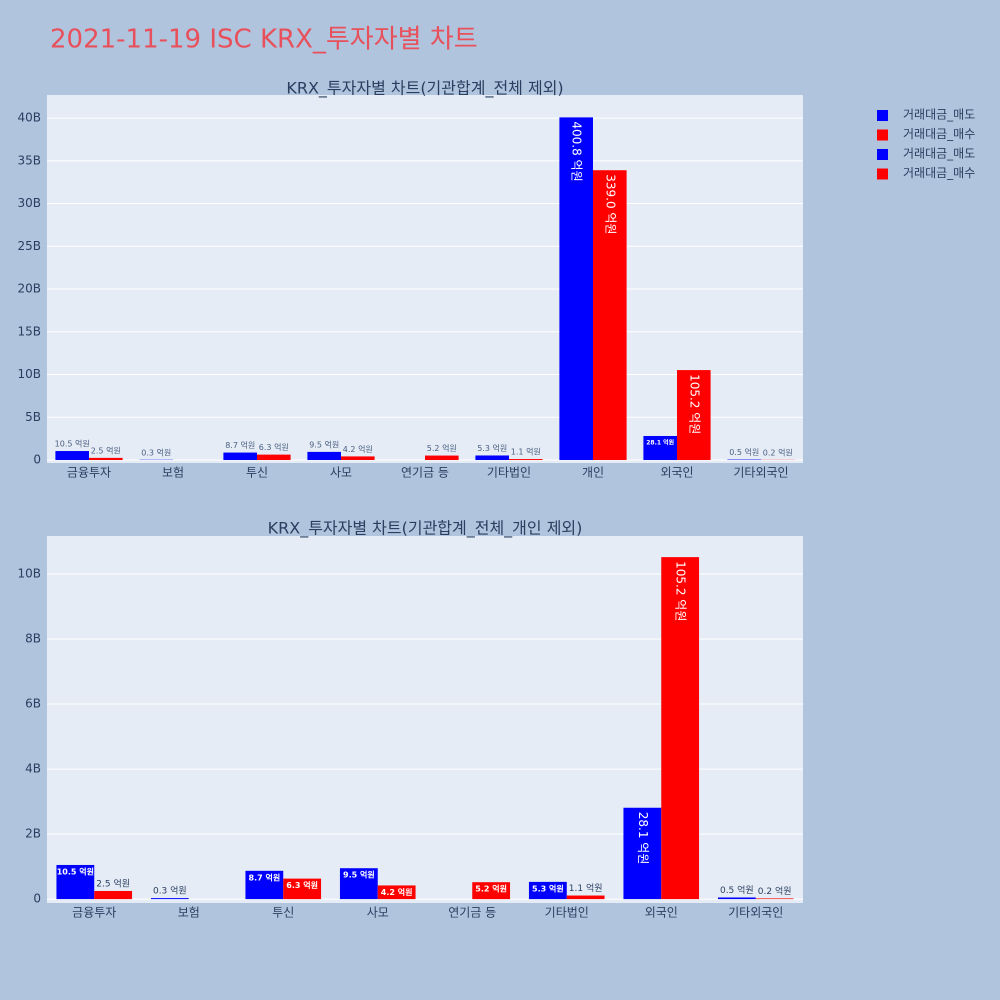 This screenshot has width=1000, height=1000. Describe the element at coordinates (29, 246) in the screenshot. I see `y-tick-label: 25B` at that location.